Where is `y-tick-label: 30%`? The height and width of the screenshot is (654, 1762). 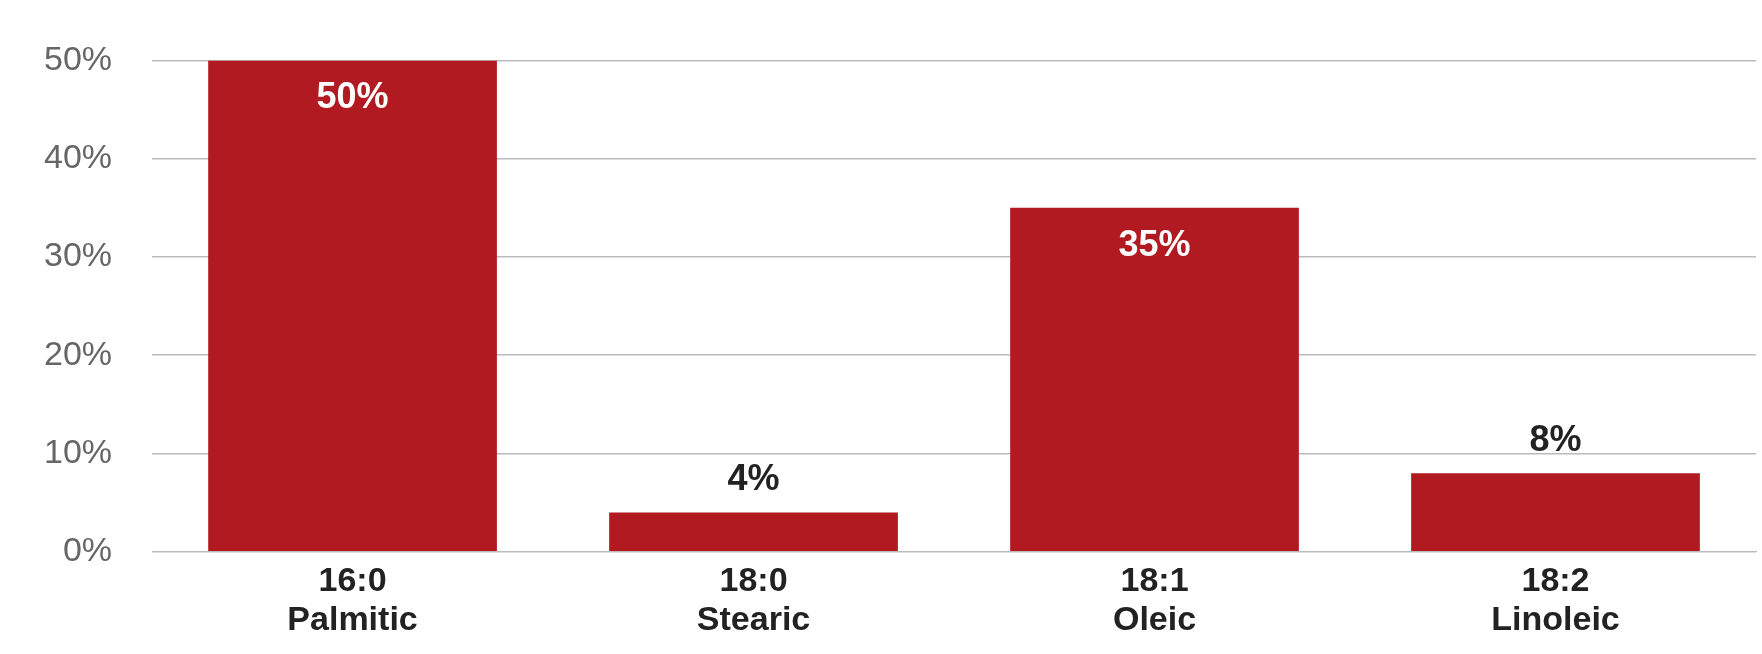
y-tick-label: 30% is located at coordinates (78, 254).